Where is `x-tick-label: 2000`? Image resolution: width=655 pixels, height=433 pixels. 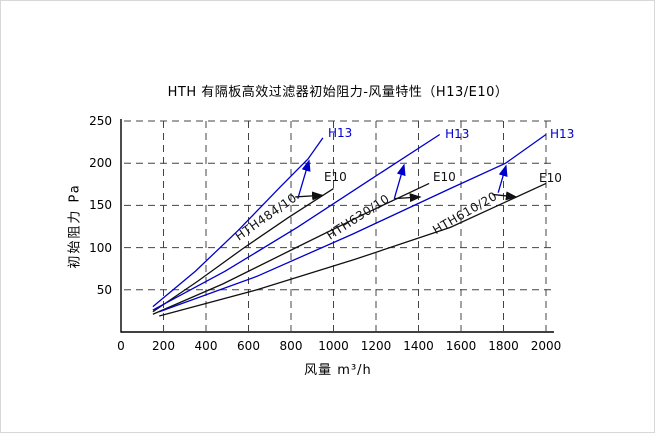 x-tick-label: 2000 is located at coordinates (546, 346).